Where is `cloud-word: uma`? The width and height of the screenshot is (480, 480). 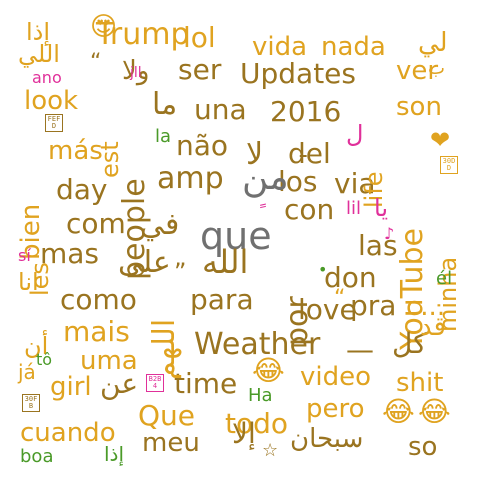 cloud-word: uma is located at coordinates (109, 361).